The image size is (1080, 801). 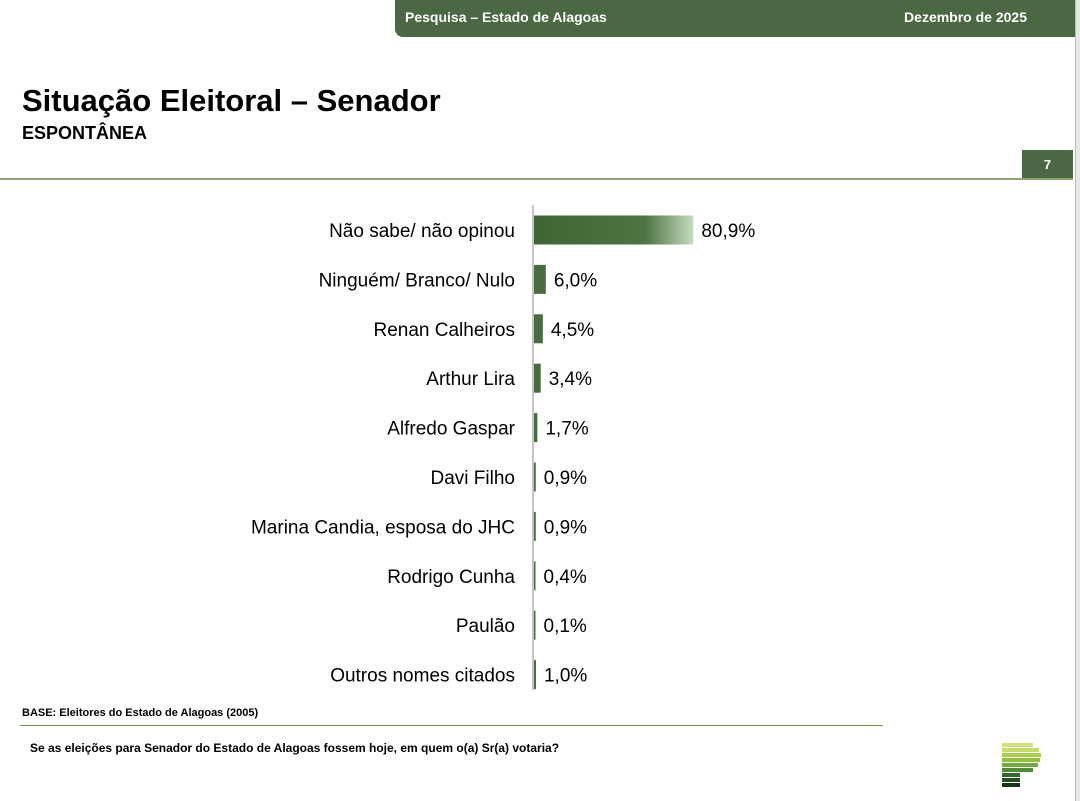 What do you see at coordinates (444, 330) in the screenshot?
I see `category-label: Renan Calheiros` at bounding box center [444, 330].